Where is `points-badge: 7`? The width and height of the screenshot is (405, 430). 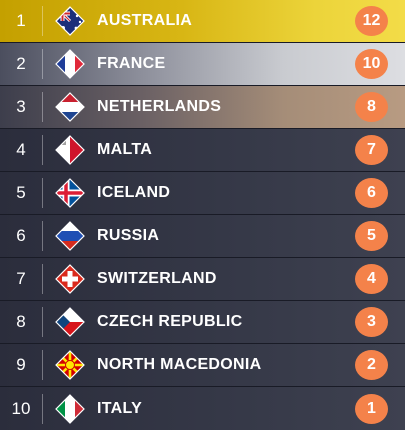
points-badge: 7 is located at coordinates (371, 150).